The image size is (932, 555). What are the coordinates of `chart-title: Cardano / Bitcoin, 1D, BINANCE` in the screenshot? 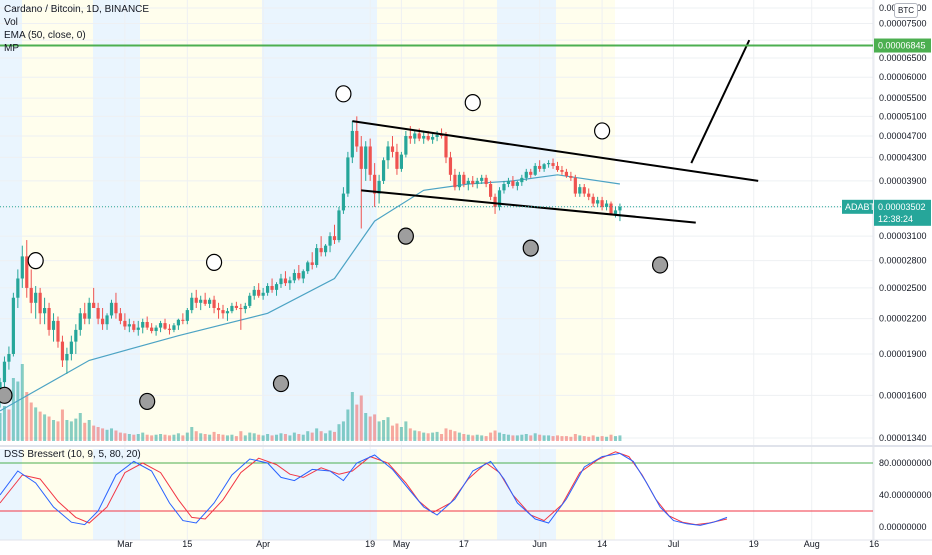 It's located at (77, 9).